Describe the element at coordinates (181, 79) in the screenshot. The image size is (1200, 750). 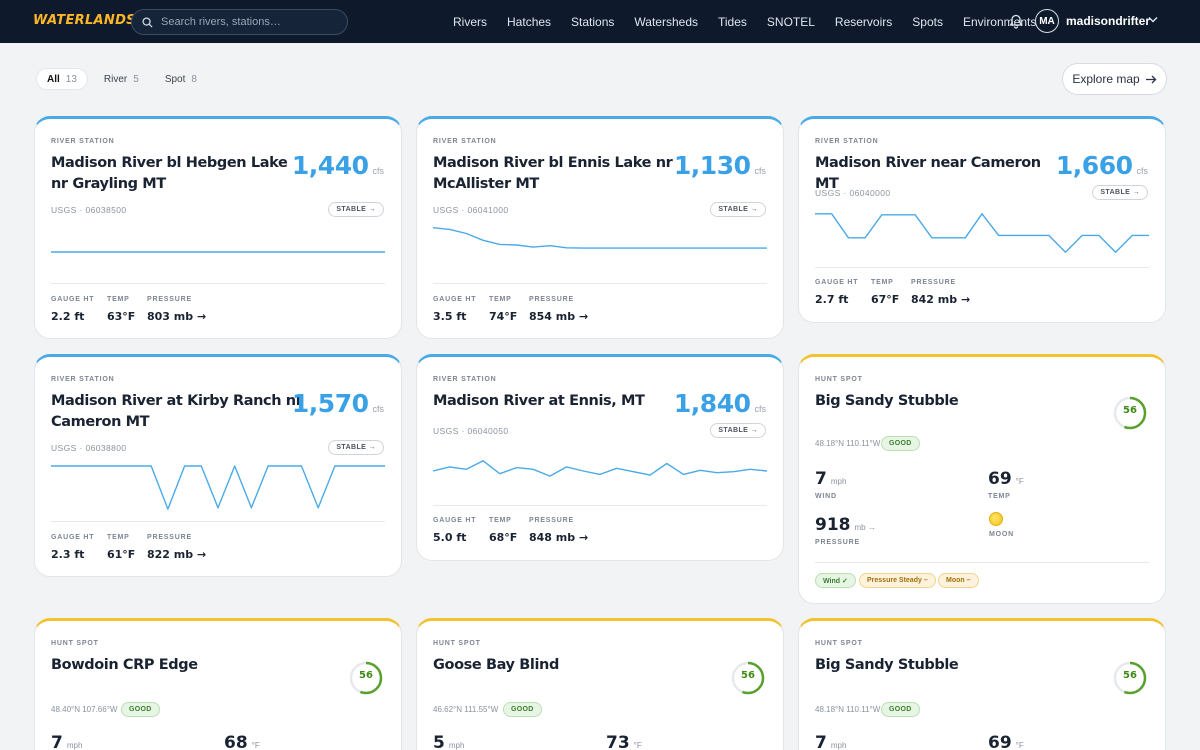
I see `filter-spot: Spot 8` at that location.